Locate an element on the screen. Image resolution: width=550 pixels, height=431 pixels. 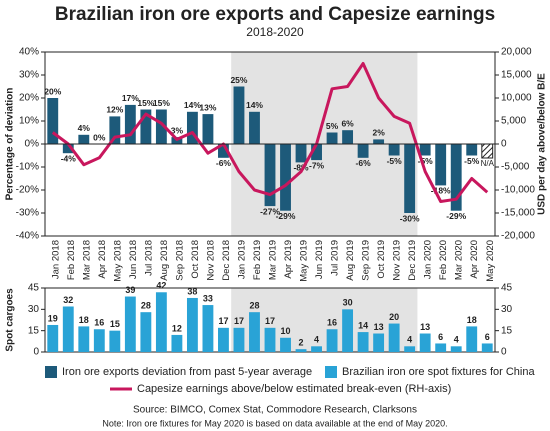
x-tick-label: Apr 2018 is located at coordinates (102, 259).